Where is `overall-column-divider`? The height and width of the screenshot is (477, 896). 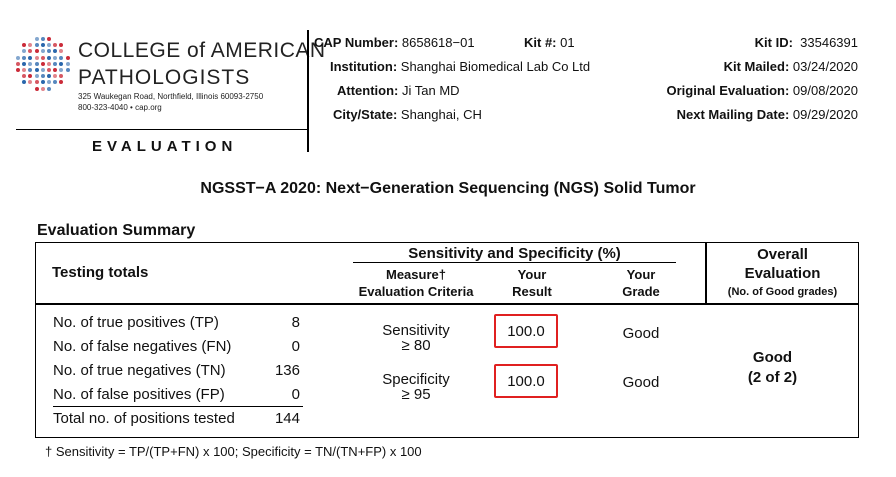
overall-column-divider is located at coordinates (706, 273).